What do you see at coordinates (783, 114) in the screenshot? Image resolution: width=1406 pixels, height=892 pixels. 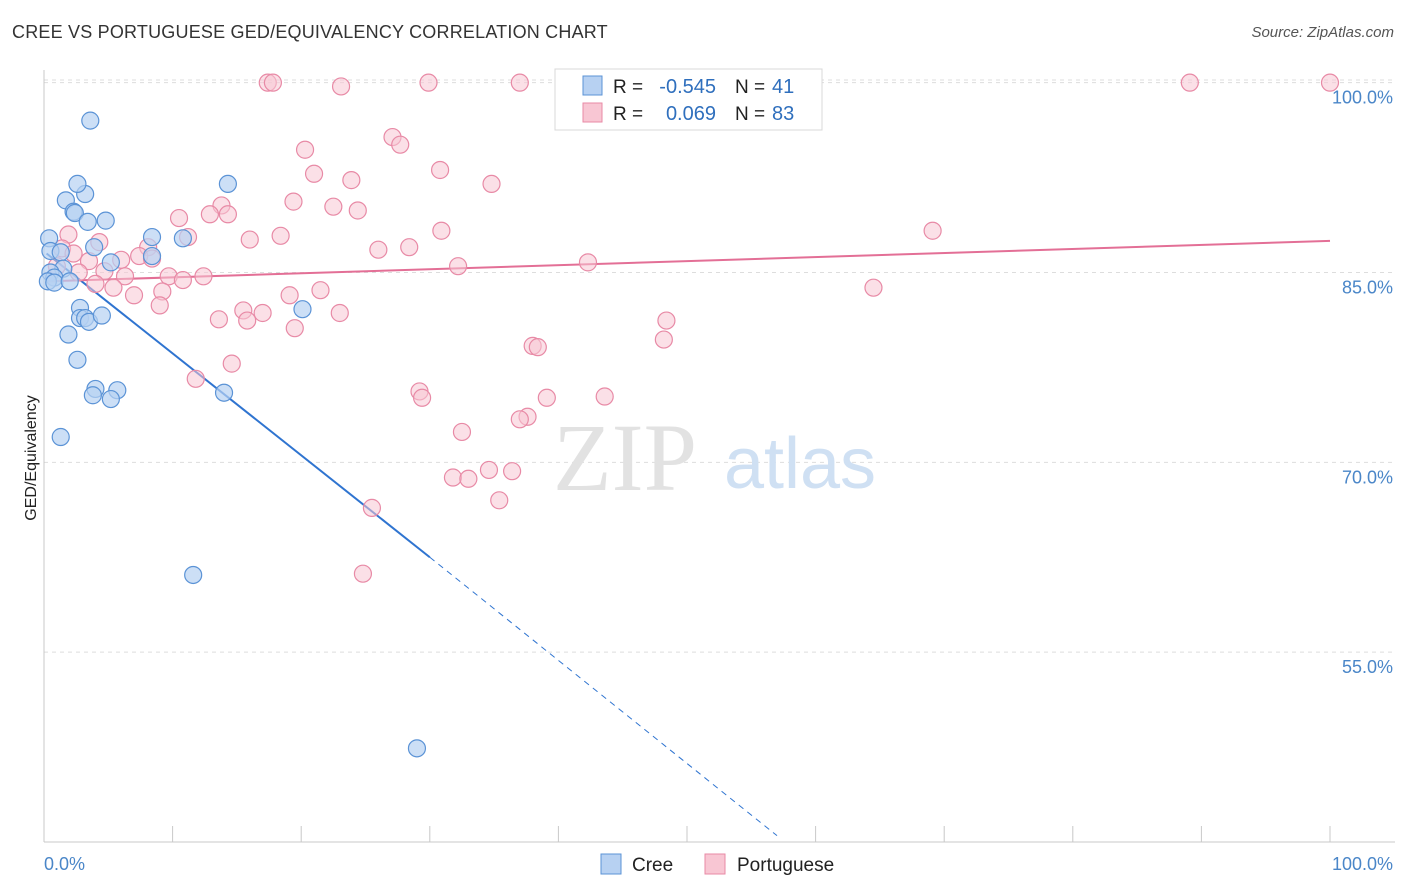 I see `legend-portuguese-n-value: 83` at bounding box center [783, 114].